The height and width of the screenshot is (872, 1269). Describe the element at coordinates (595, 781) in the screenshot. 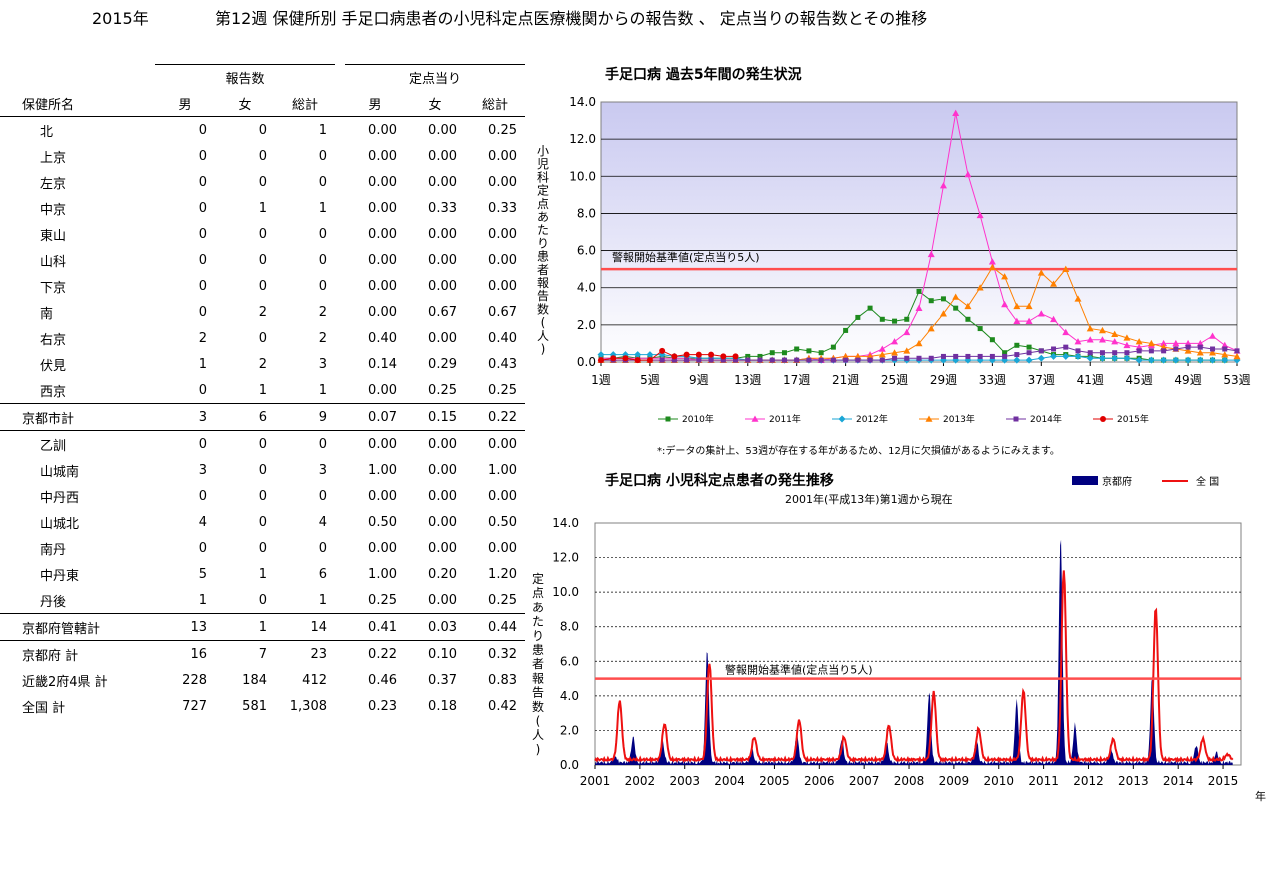

I see `chart2-x-tick-label: 2001` at that location.